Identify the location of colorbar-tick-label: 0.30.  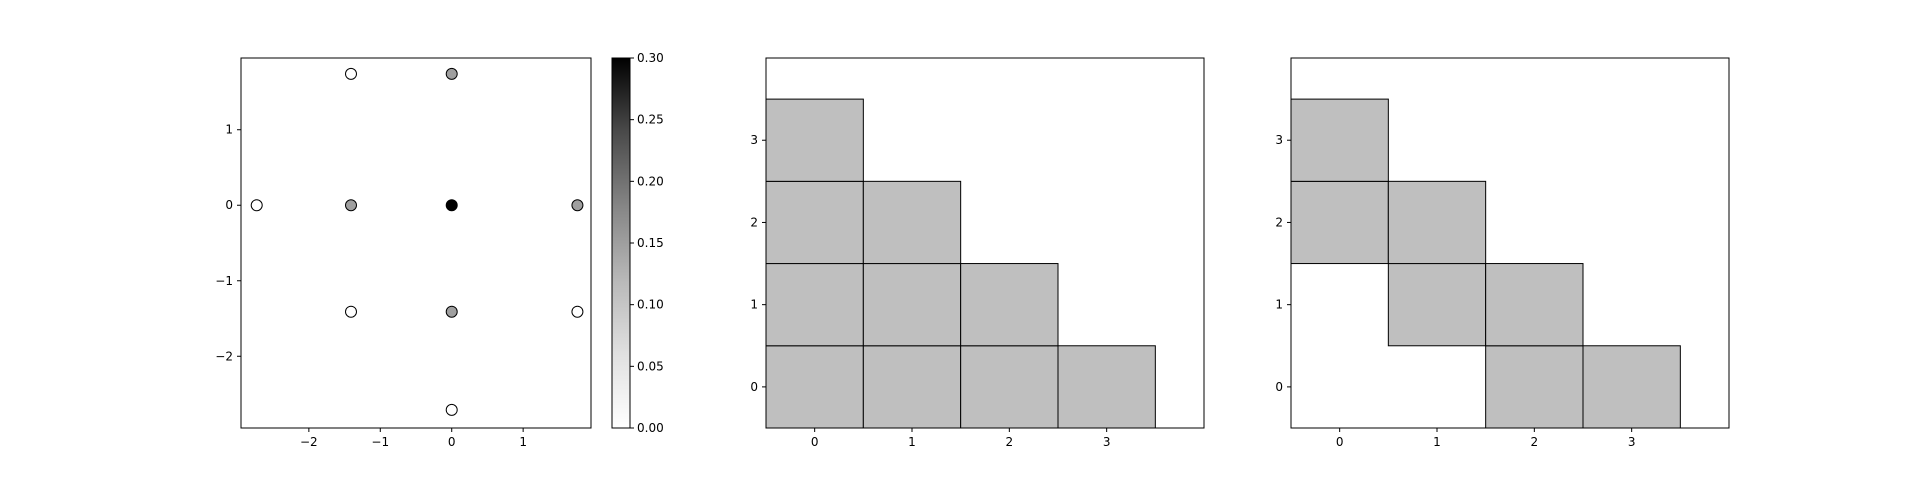
(650, 58).